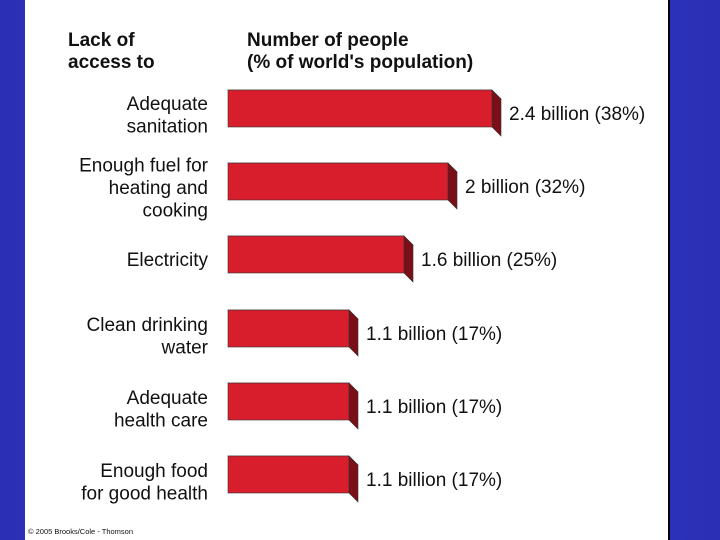 Image resolution: width=720 pixels, height=540 pixels. Describe the element at coordinates (669, 270) in the screenshot. I see `card-edge` at that location.